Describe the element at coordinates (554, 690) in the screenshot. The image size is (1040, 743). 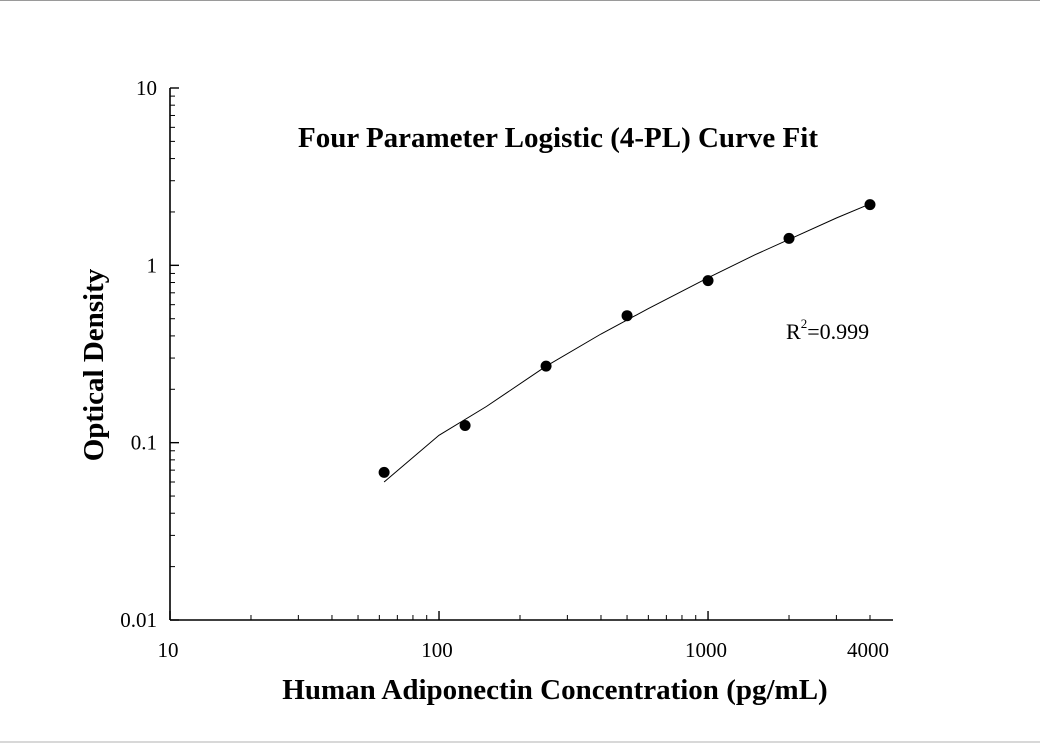
I see `x-axis-title: Human Adiponectin Concentration (pg/mL)` at that location.